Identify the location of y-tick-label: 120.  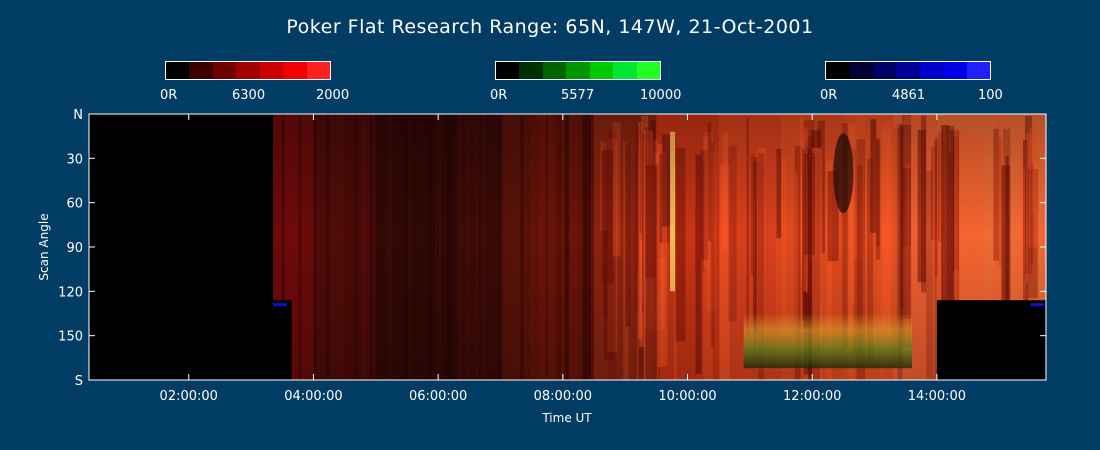
(70, 292).